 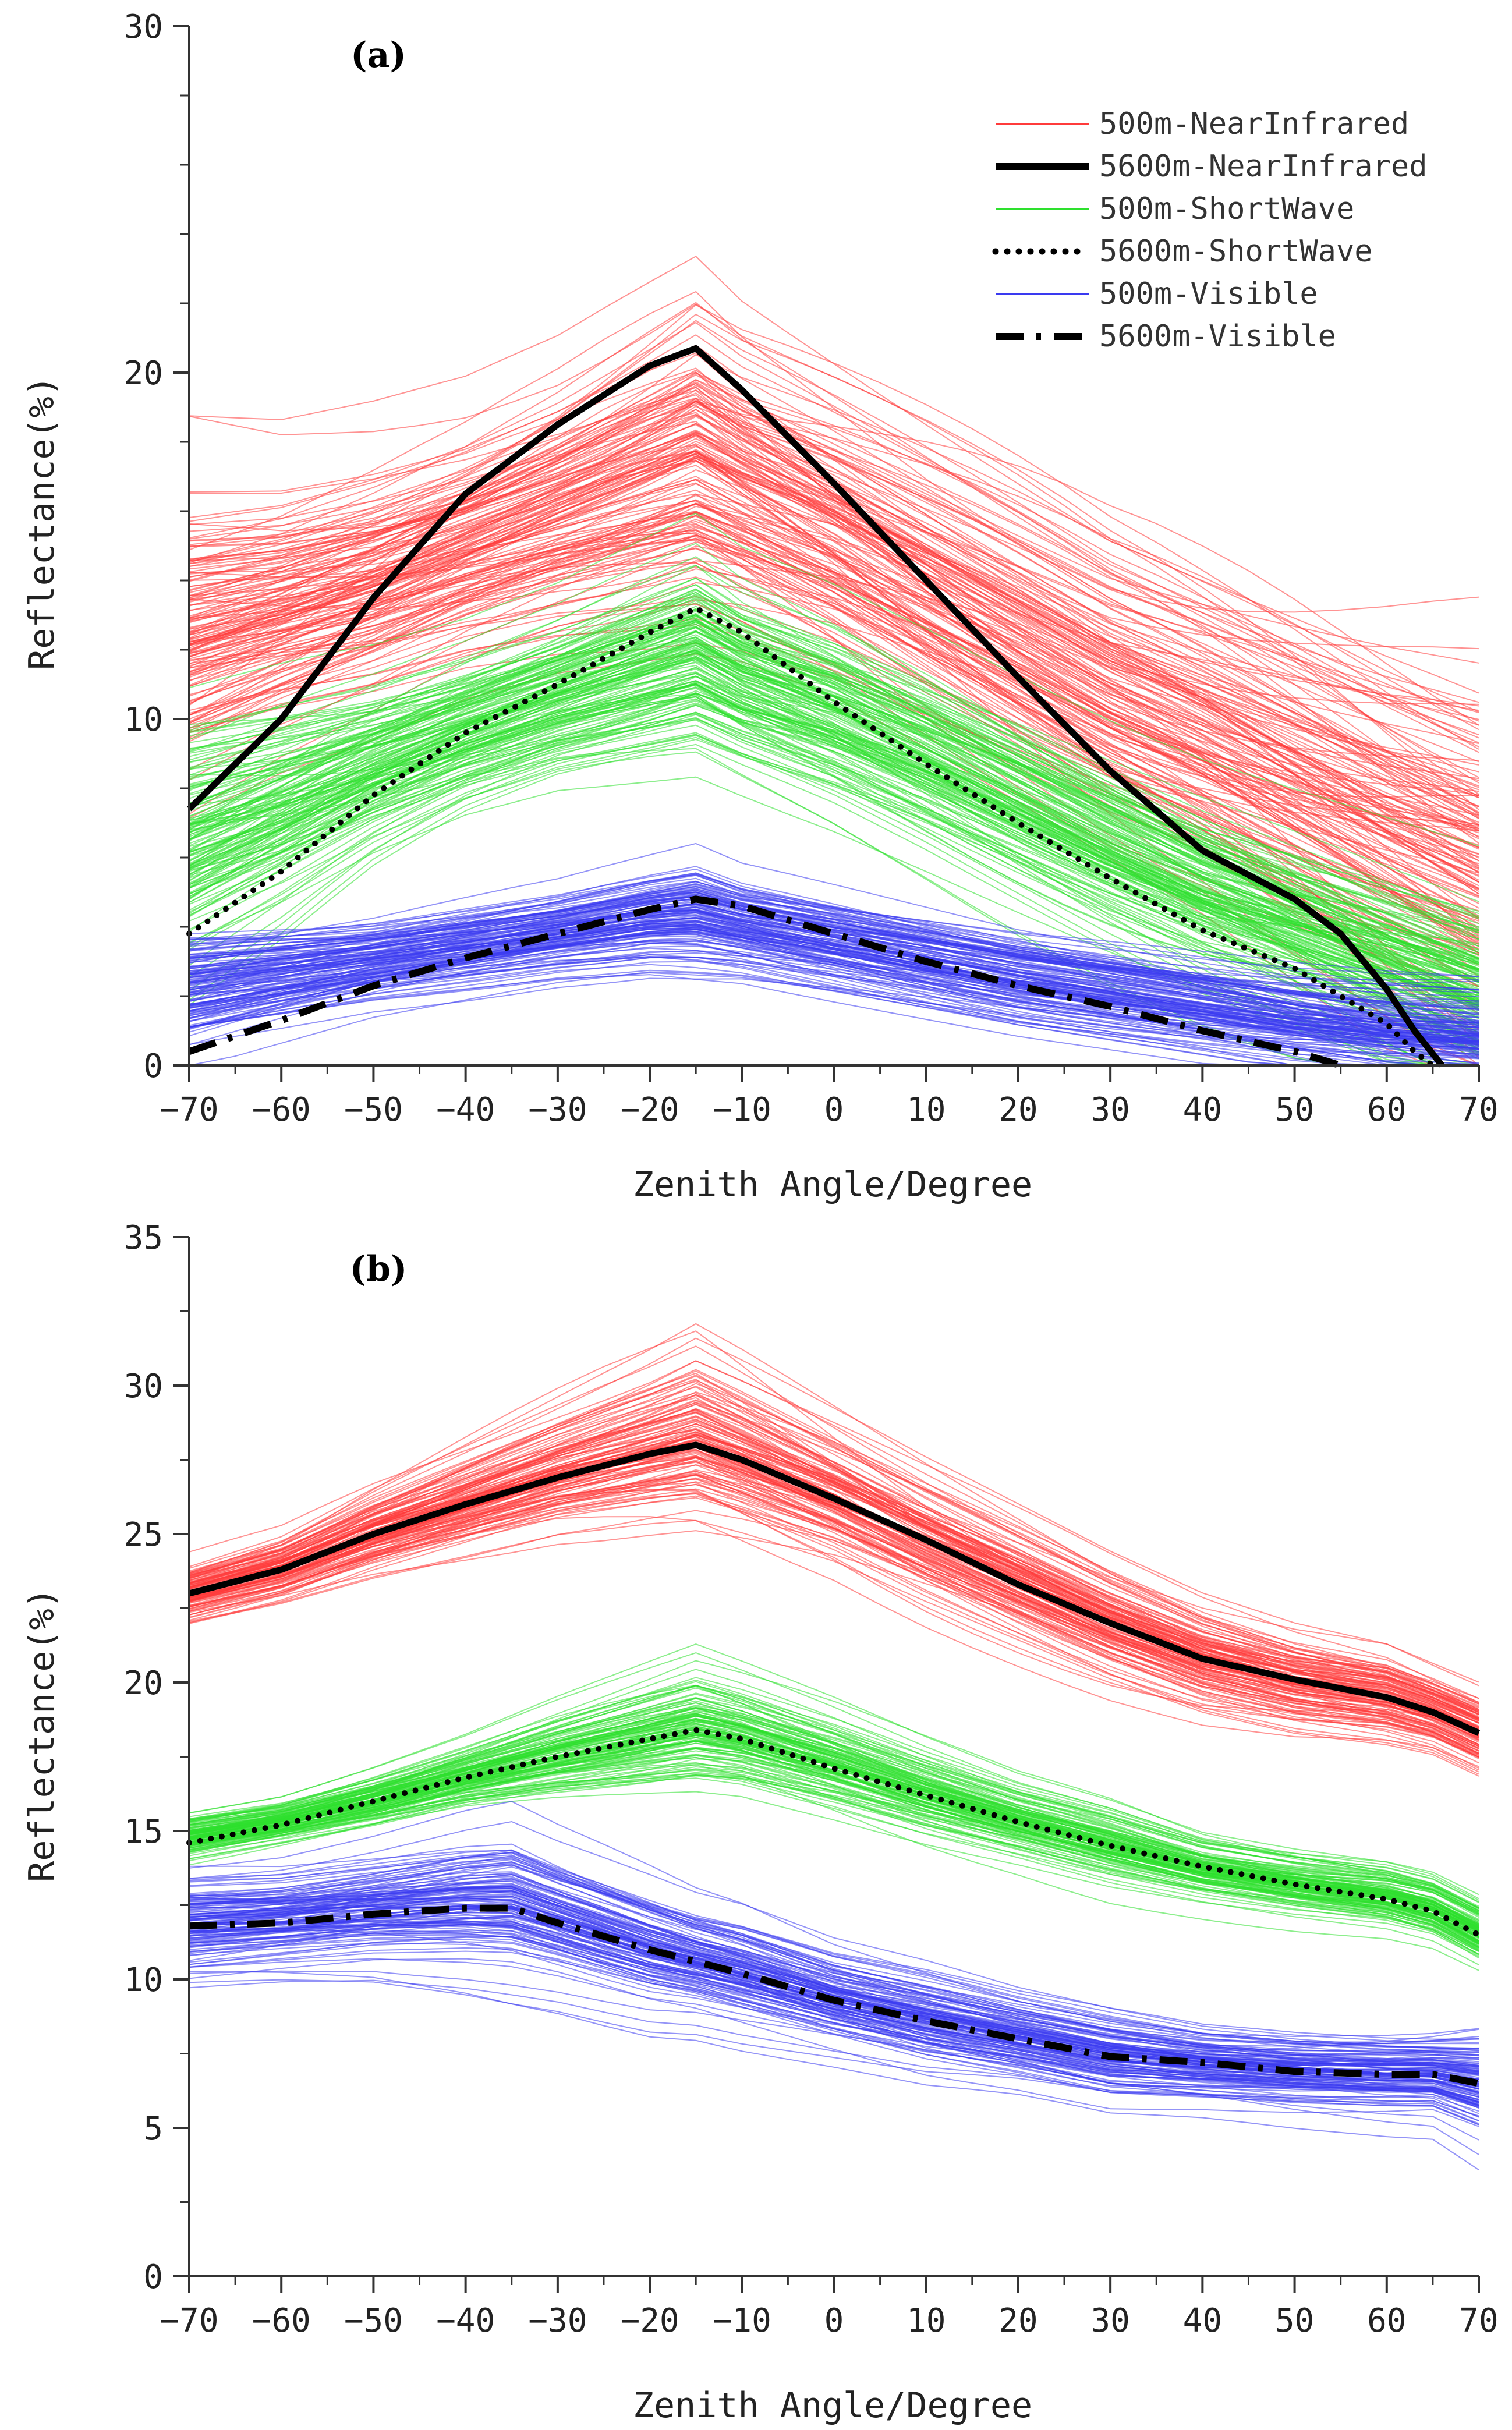 What do you see at coordinates (466, 1110) in the screenshot?
I see `panel-a-x-tick-label: −40` at bounding box center [466, 1110].